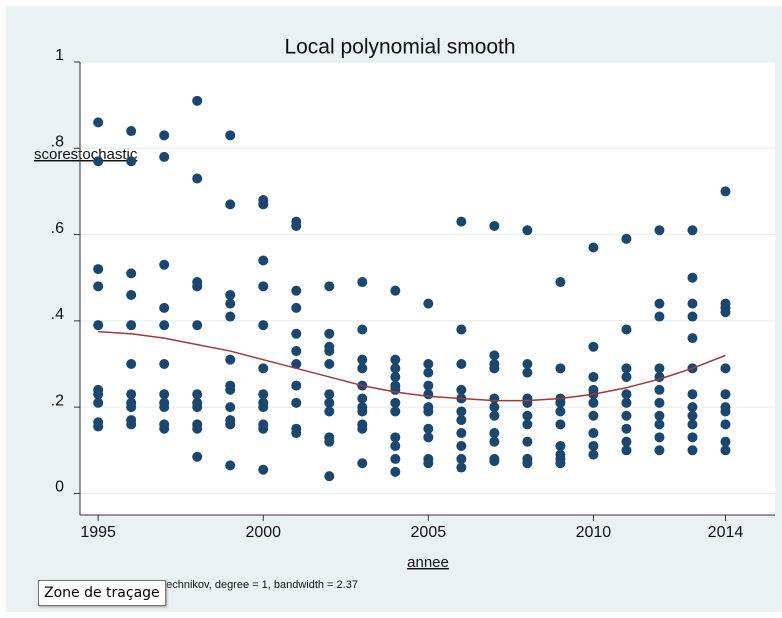 The height and width of the screenshot is (618, 782). What do you see at coordinates (399, 47) in the screenshot?
I see `chart-title: Local polynomial smooth` at bounding box center [399, 47].